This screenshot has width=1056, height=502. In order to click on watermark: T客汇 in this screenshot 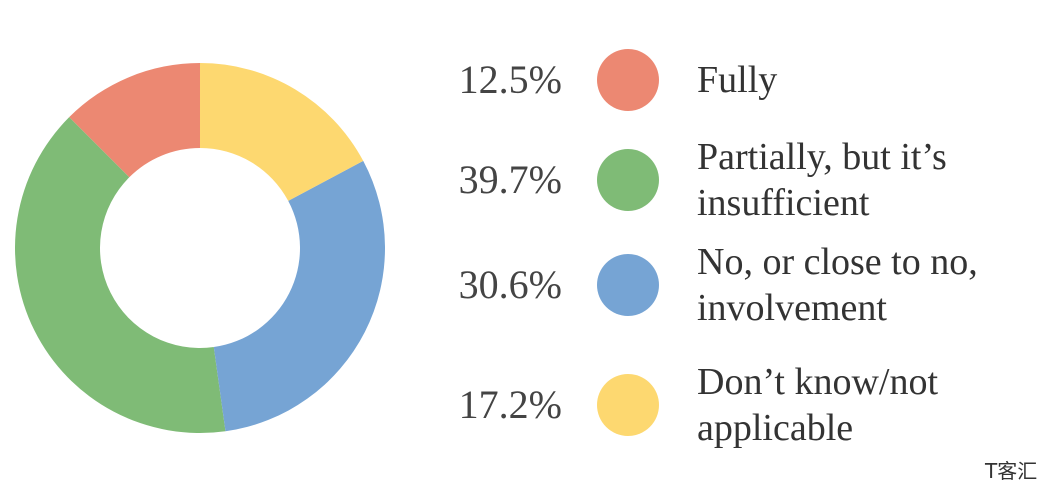, I will do `click(1011, 471)`.